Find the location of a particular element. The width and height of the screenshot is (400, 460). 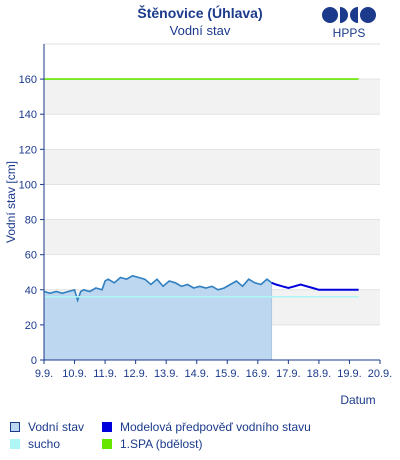

y-tick-label: 160 is located at coordinates (28, 80).